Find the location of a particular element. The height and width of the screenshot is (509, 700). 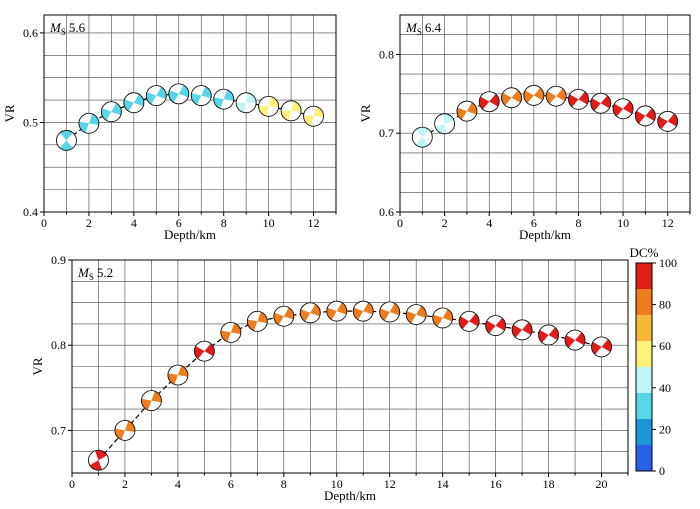

colorbar-tick-label: 80 is located at coordinates (665, 305).